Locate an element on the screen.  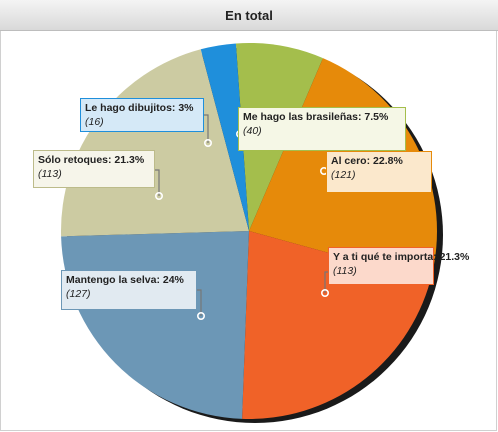
slice-label-3: Mantengo la selva: 24% (127) is located at coordinates (129, 290).